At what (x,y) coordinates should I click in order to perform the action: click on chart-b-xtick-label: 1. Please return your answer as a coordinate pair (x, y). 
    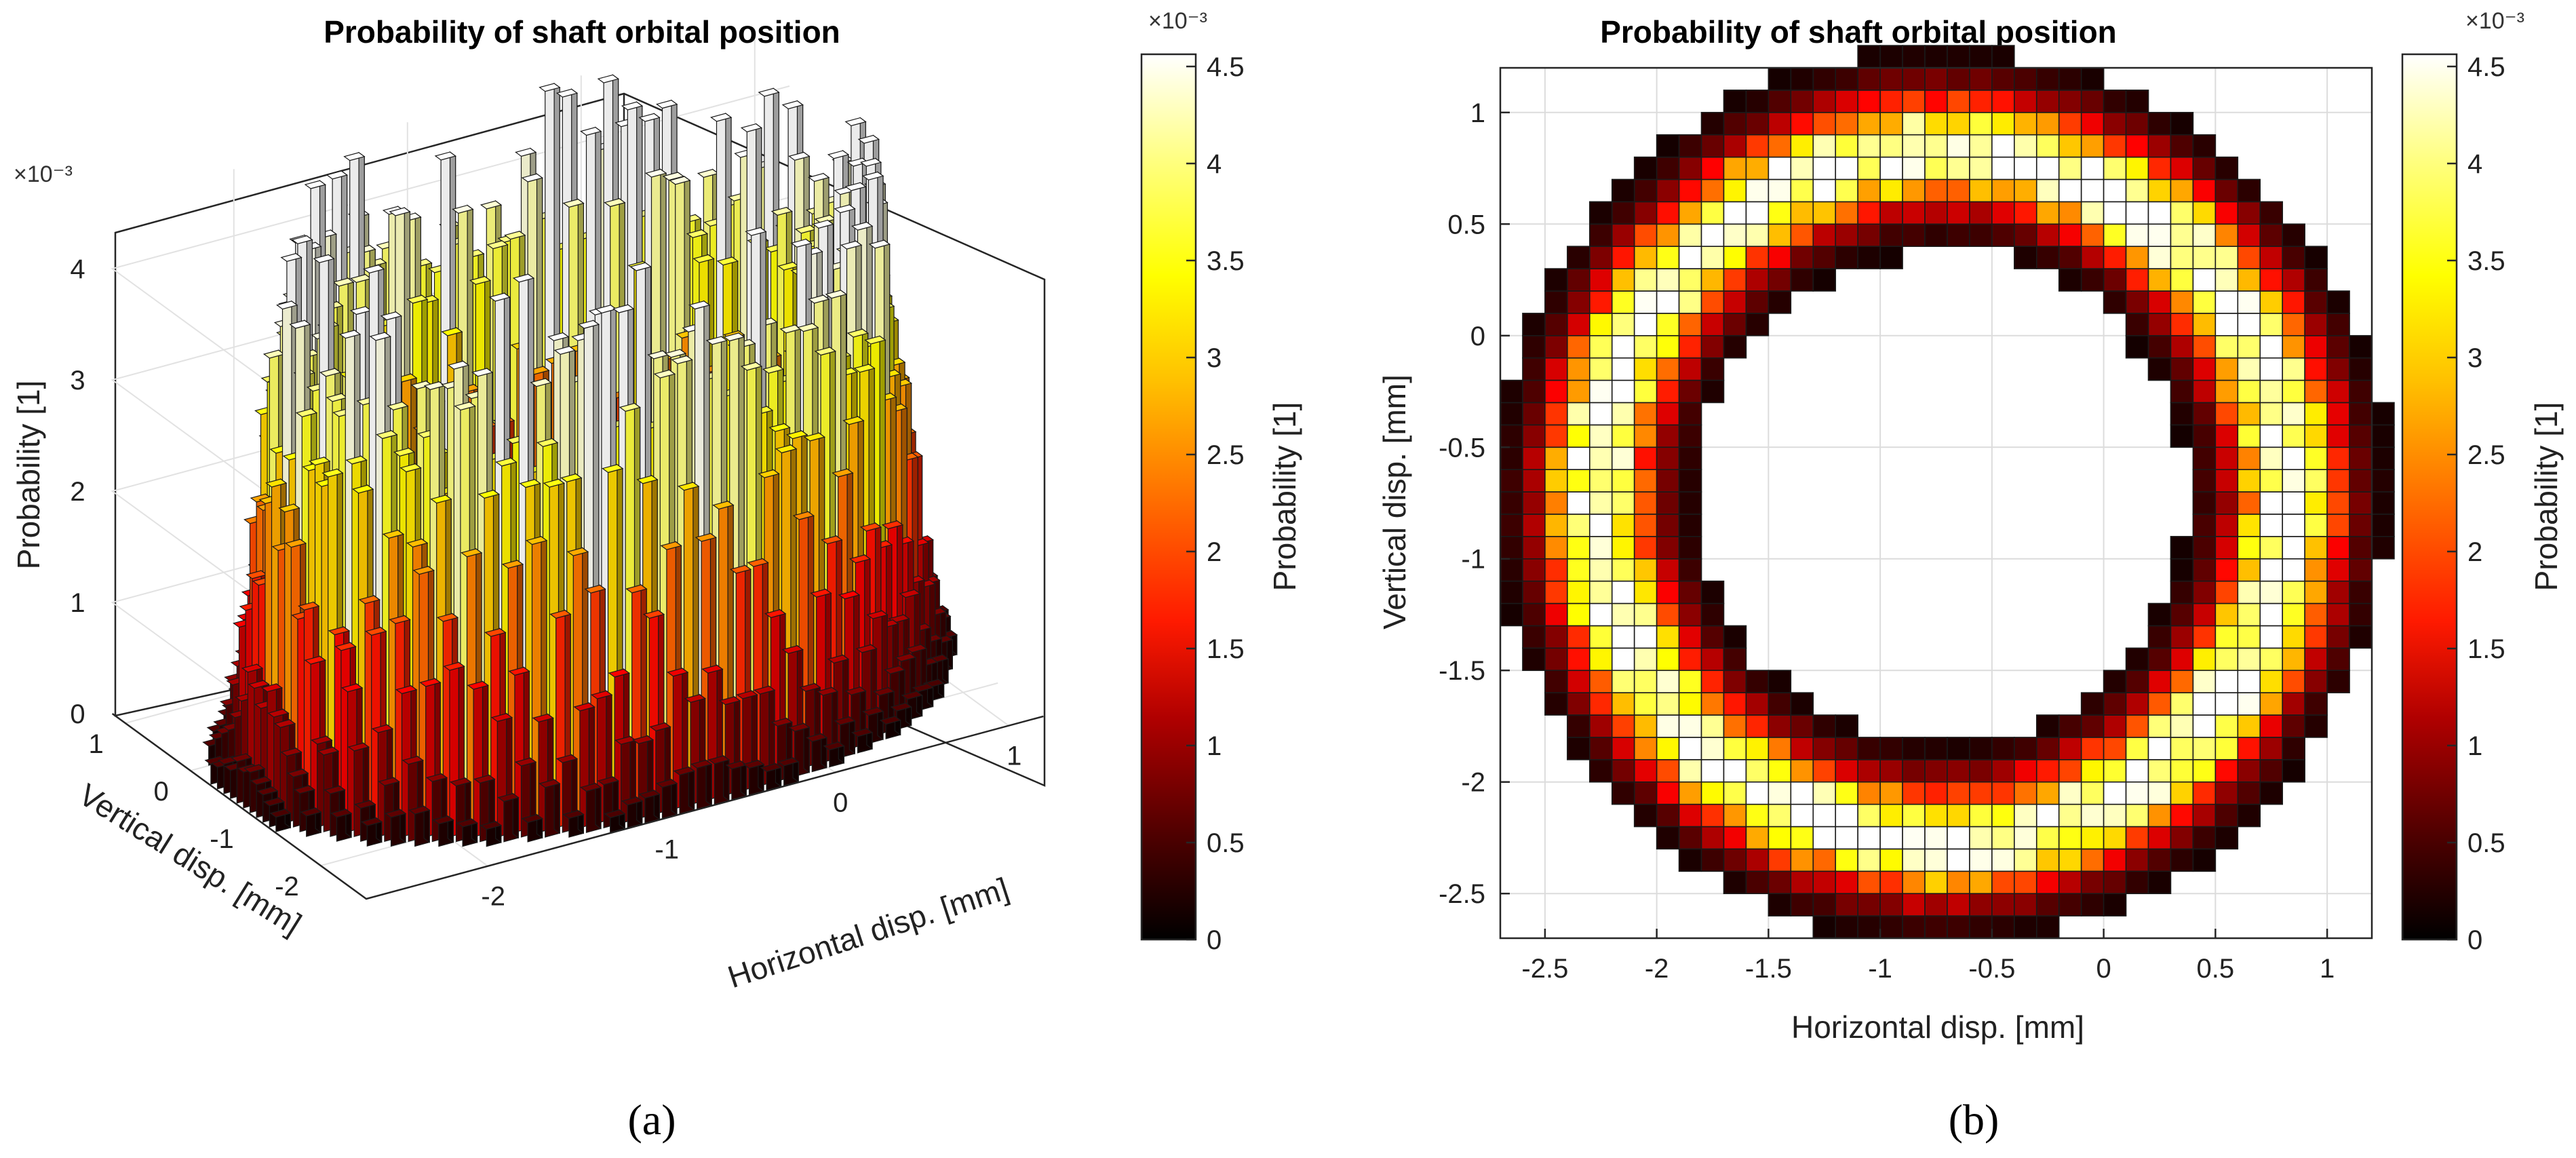
    Looking at the image, I should click on (2327, 969).